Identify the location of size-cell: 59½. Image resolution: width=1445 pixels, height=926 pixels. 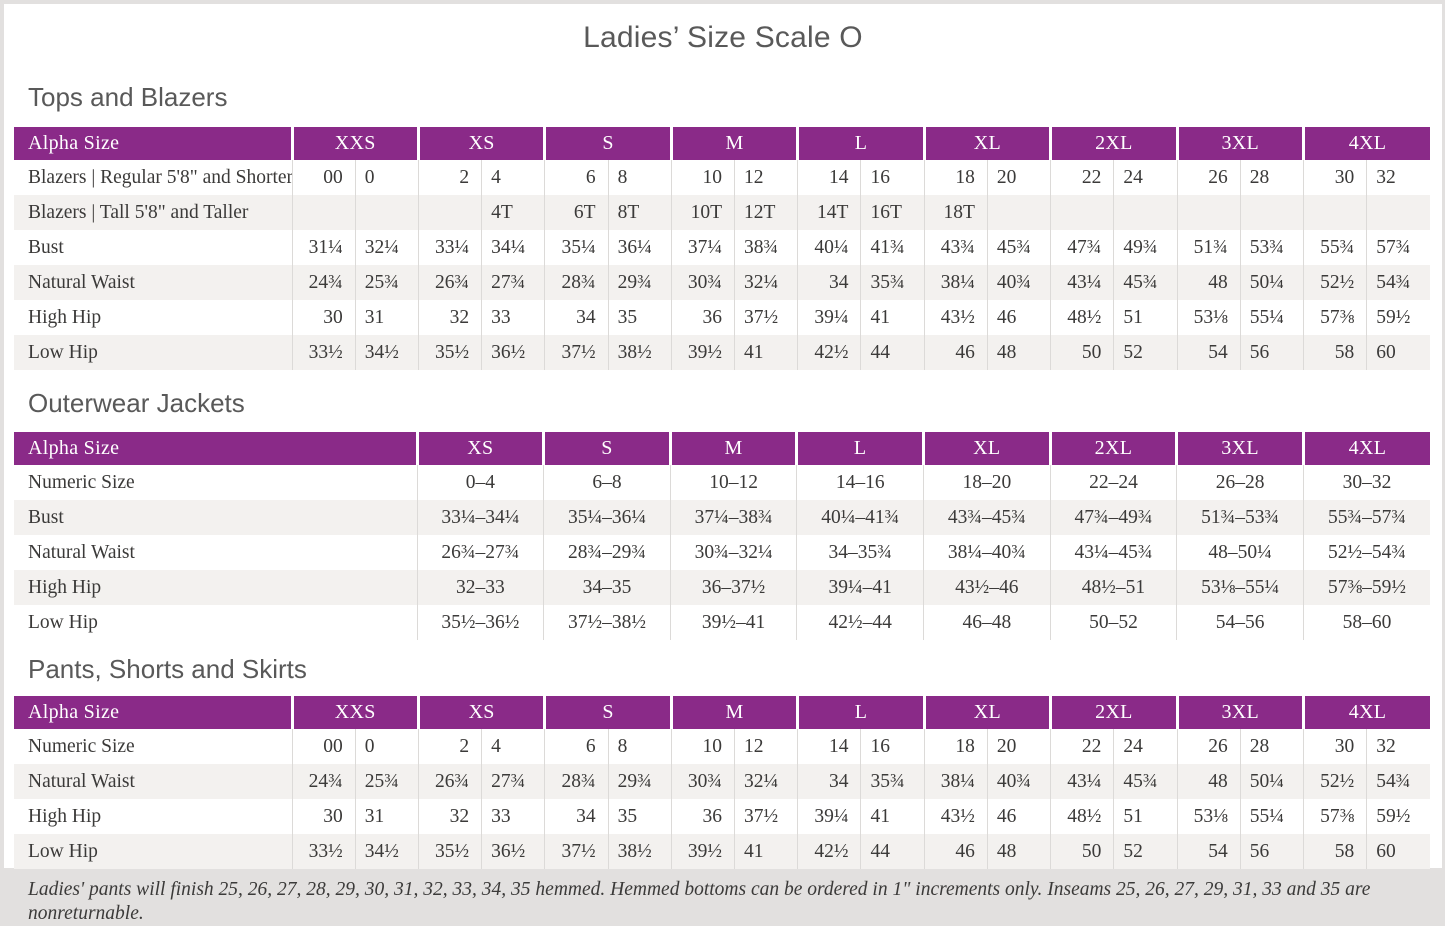
(1398, 816).